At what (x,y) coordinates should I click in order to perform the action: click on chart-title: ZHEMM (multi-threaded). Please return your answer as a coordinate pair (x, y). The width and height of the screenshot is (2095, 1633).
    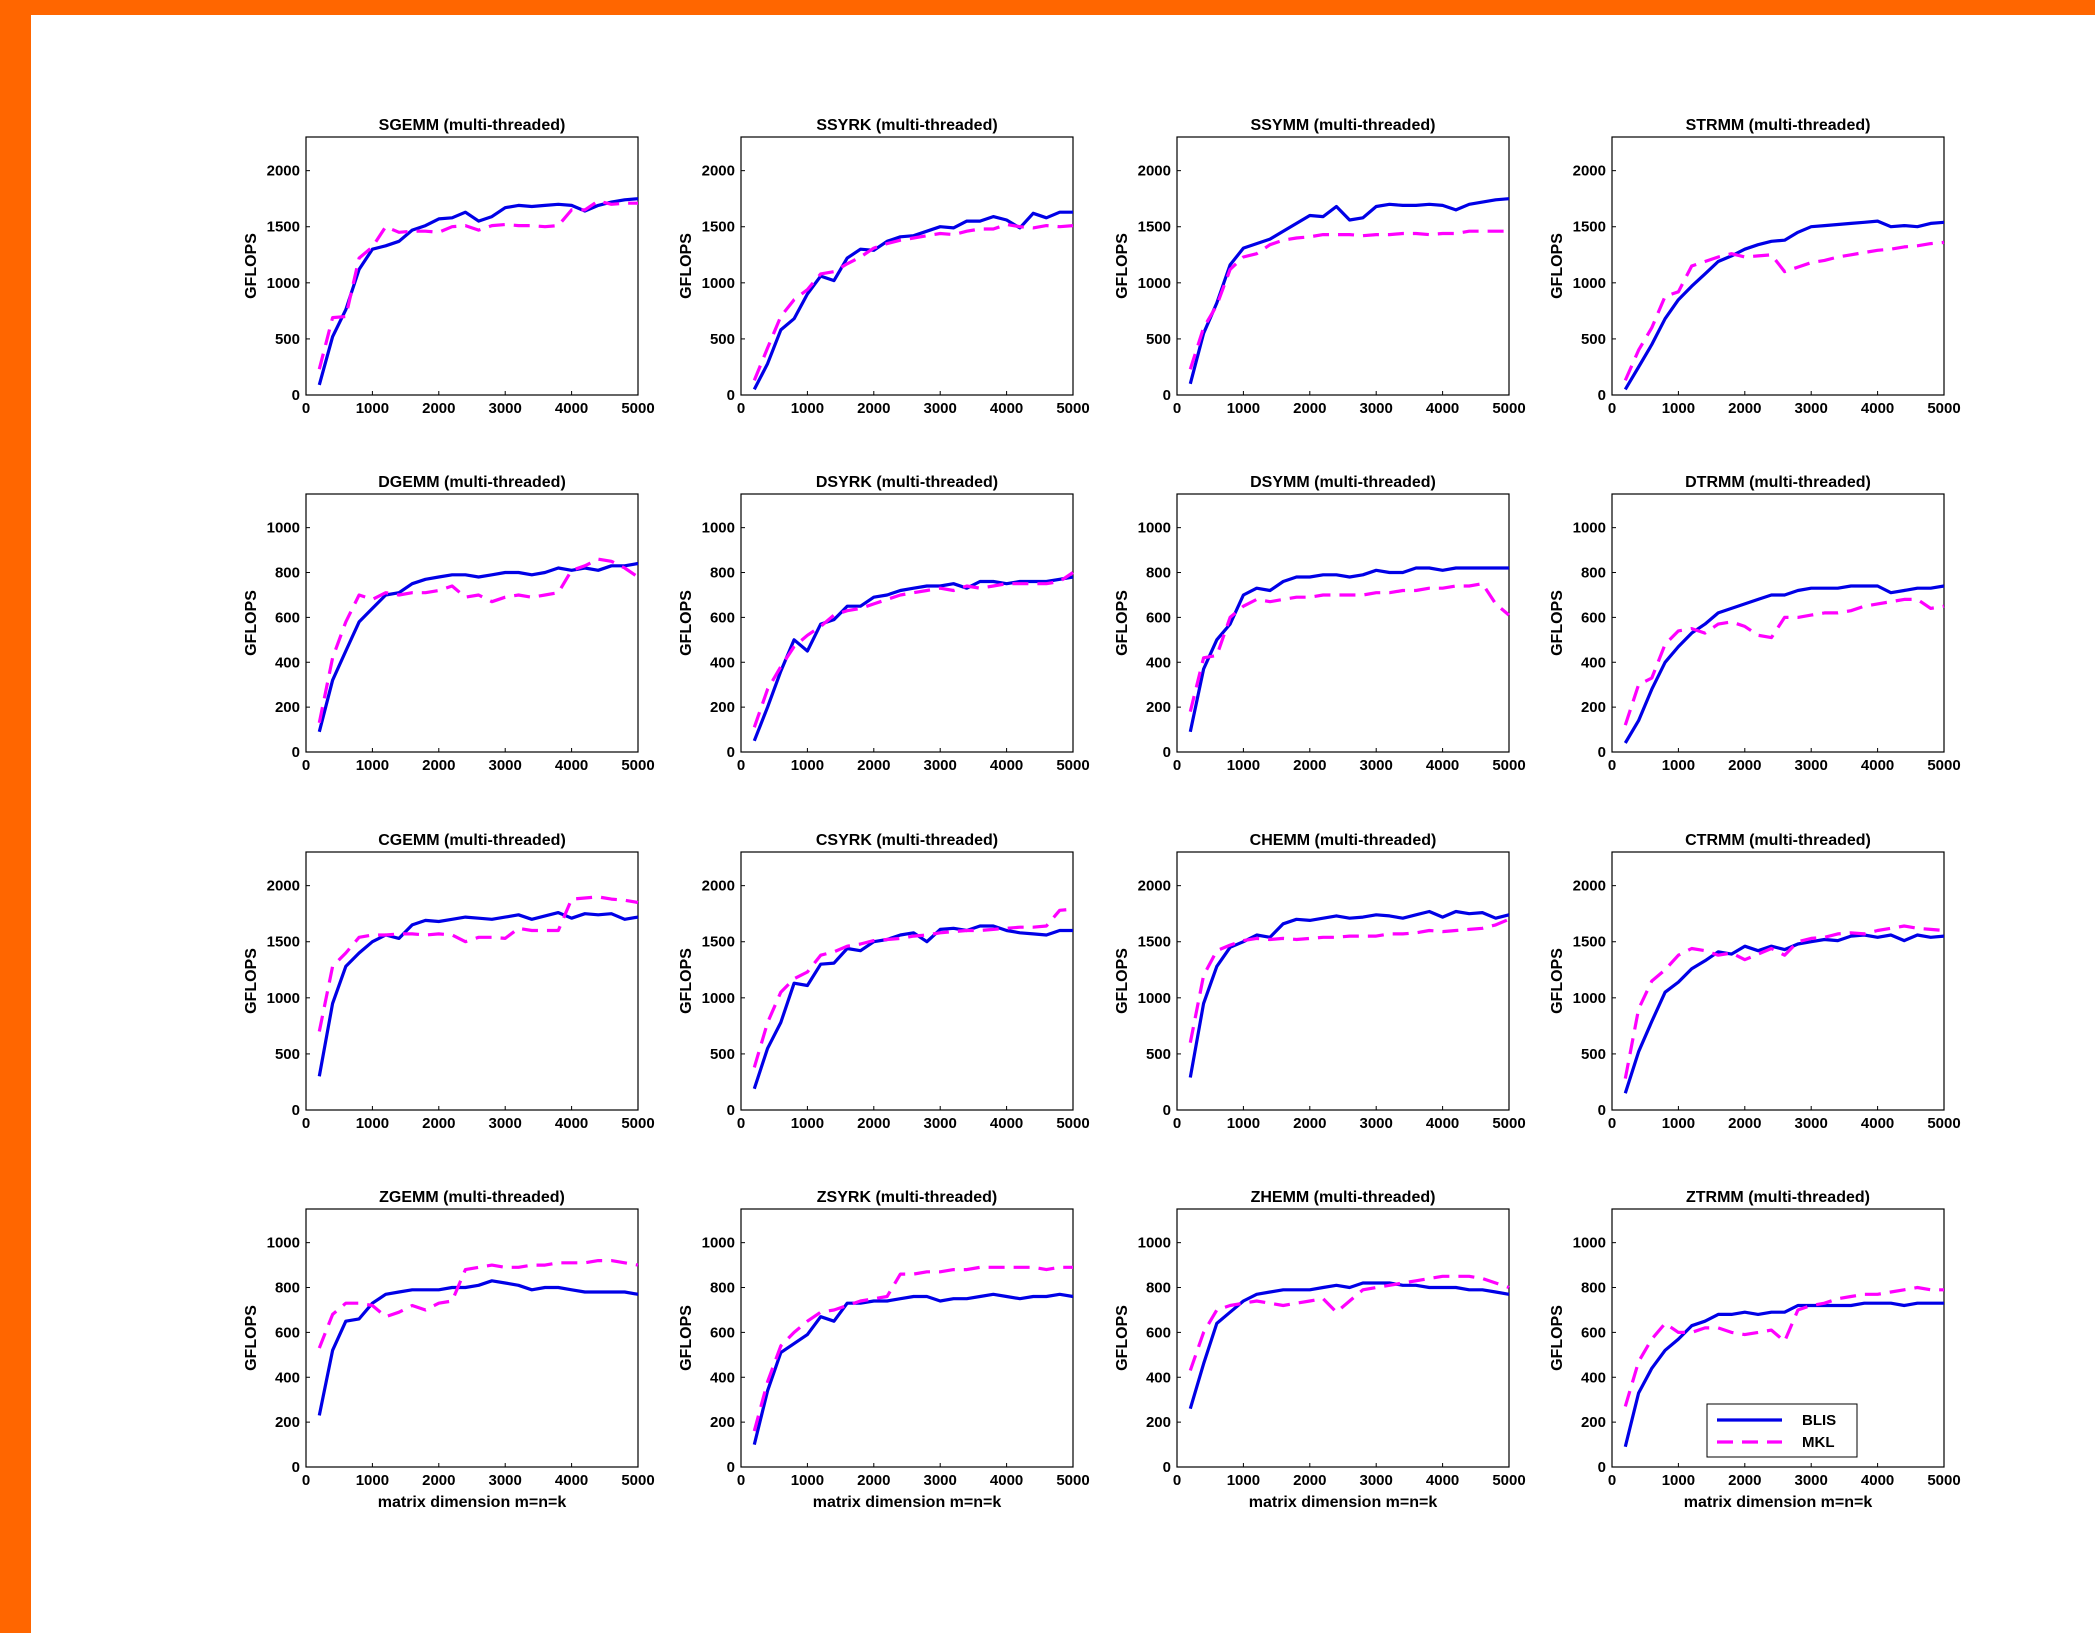
    Looking at the image, I should click on (1343, 1197).